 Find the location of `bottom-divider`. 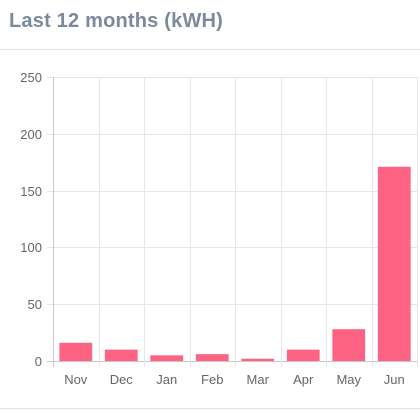

bottom-divider is located at coordinates (210, 408).